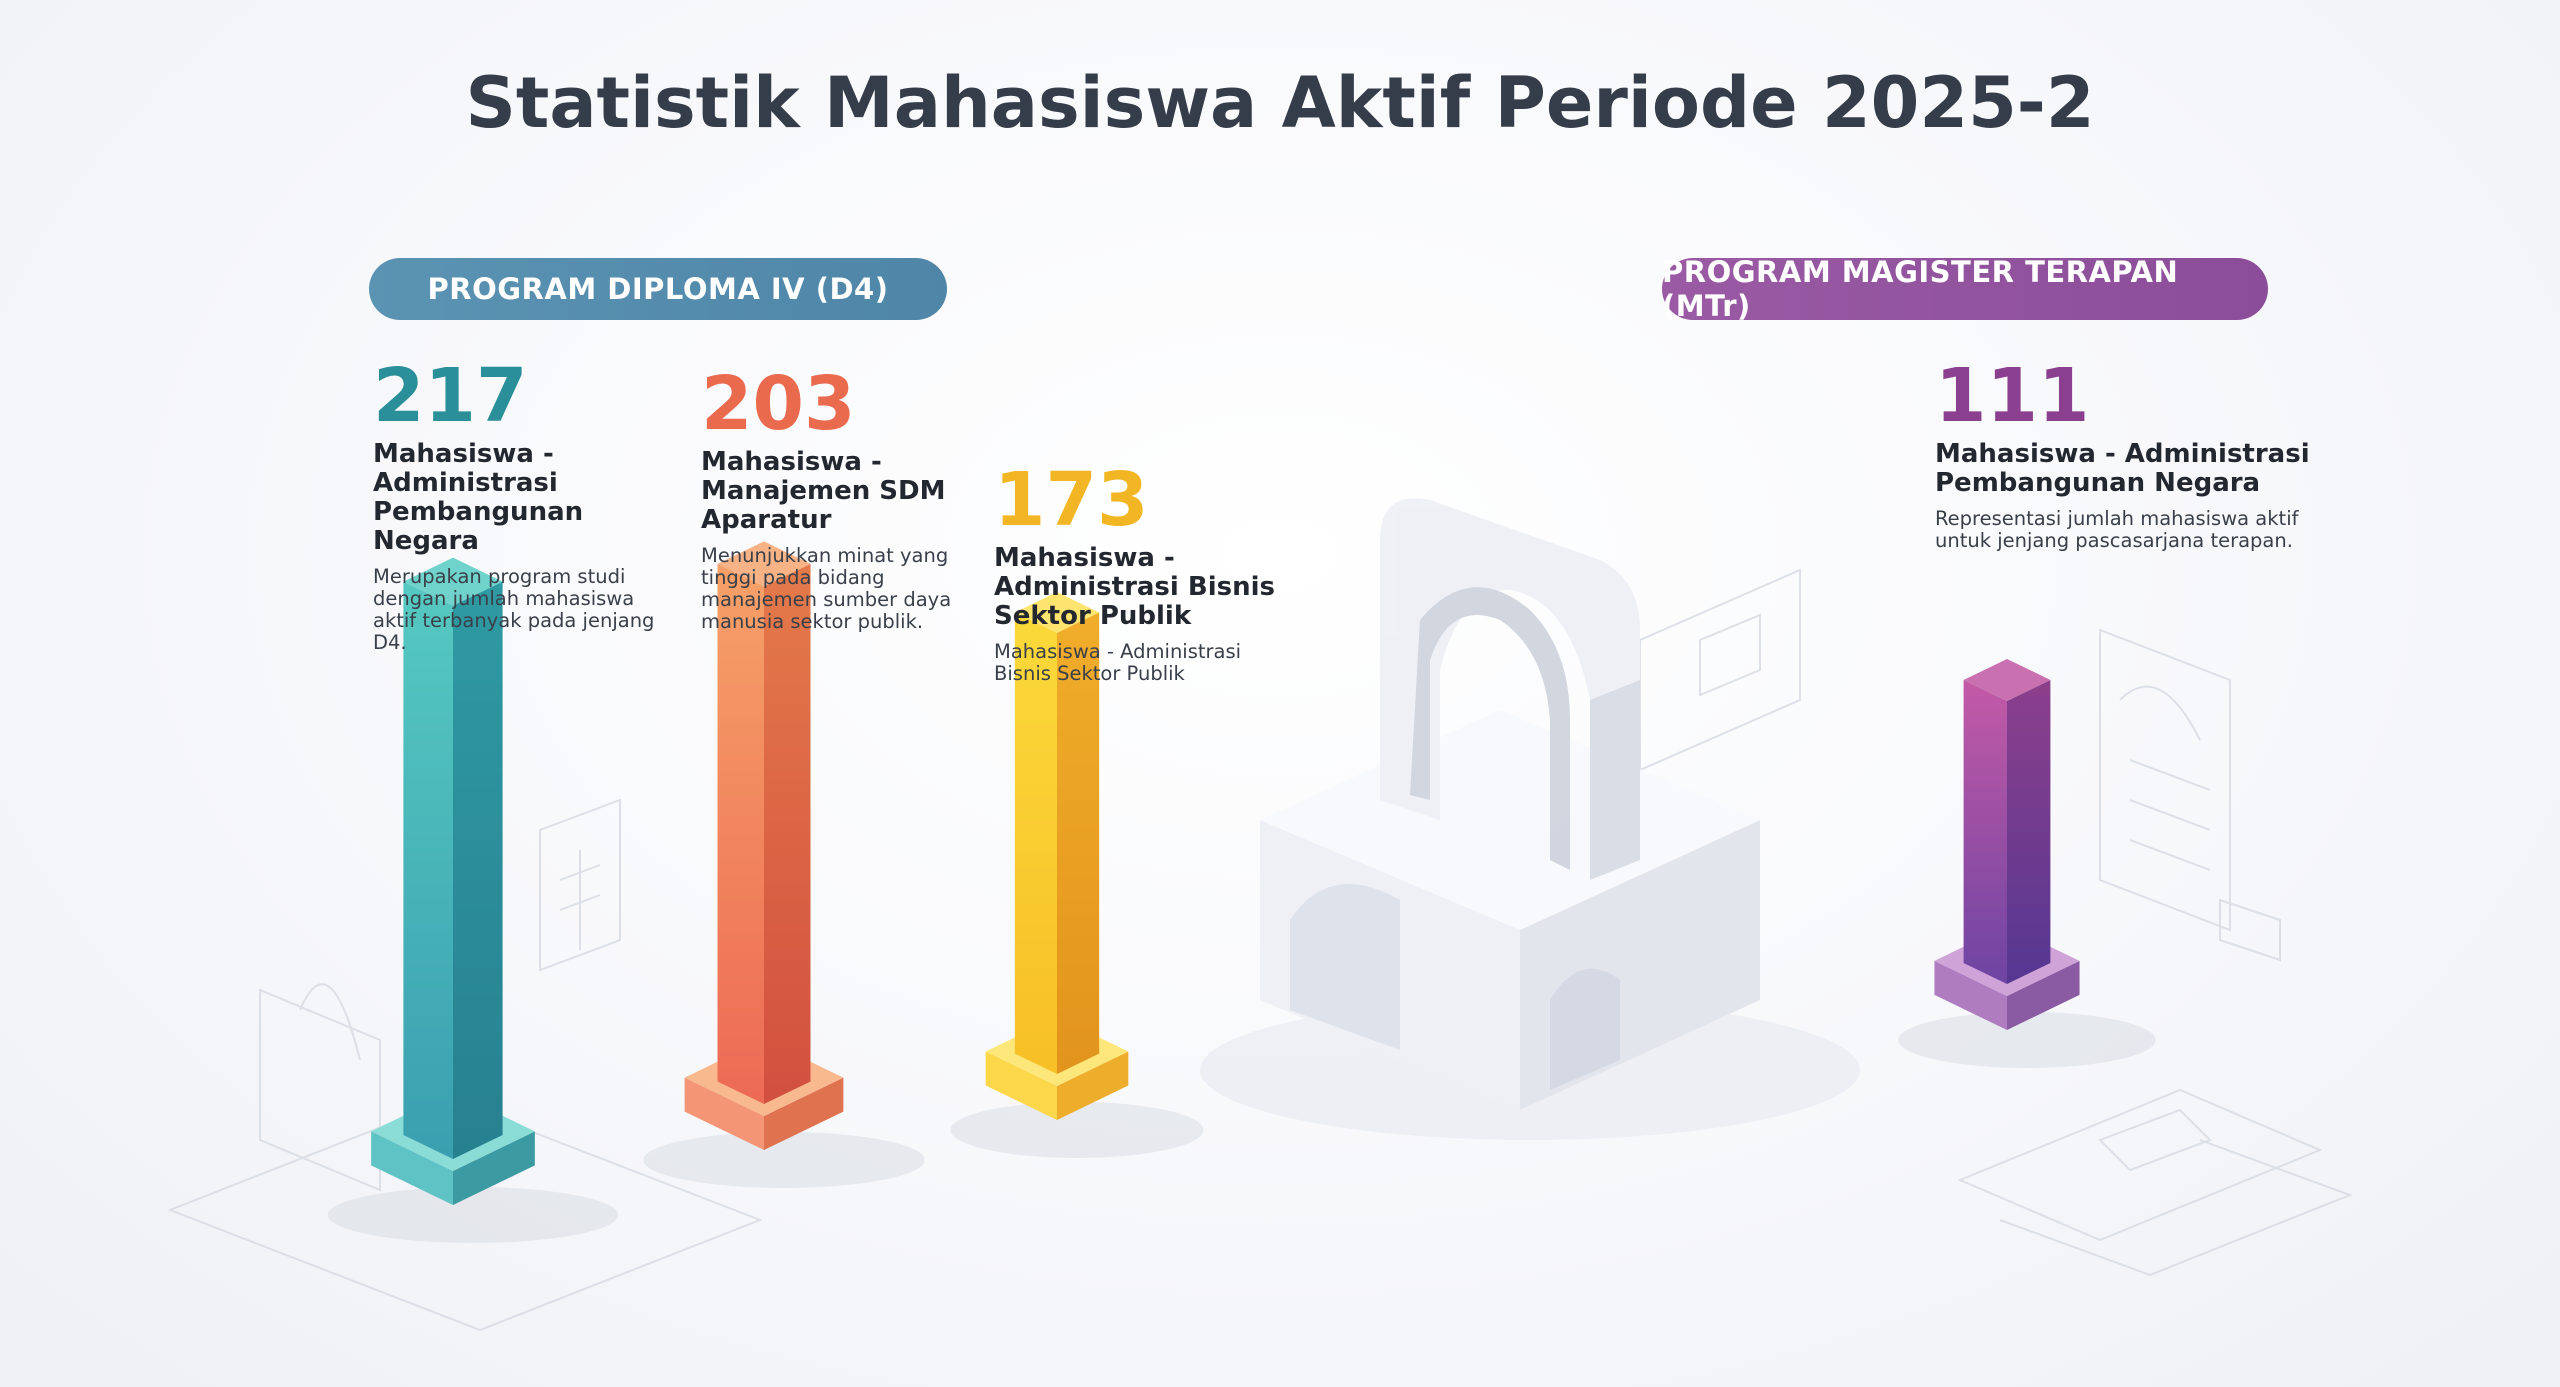 The image size is (2560, 1387). What do you see at coordinates (740, 833) in the screenshot?
I see `bar-1-front` at bounding box center [740, 833].